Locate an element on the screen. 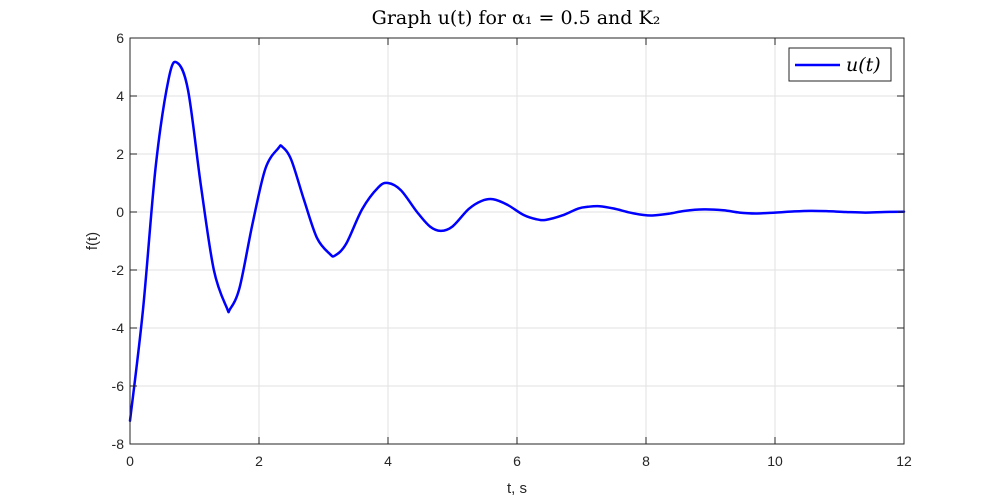 This screenshot has width=1000, height=500. x-tick-label: 12 is located at coordinates (904, 461).